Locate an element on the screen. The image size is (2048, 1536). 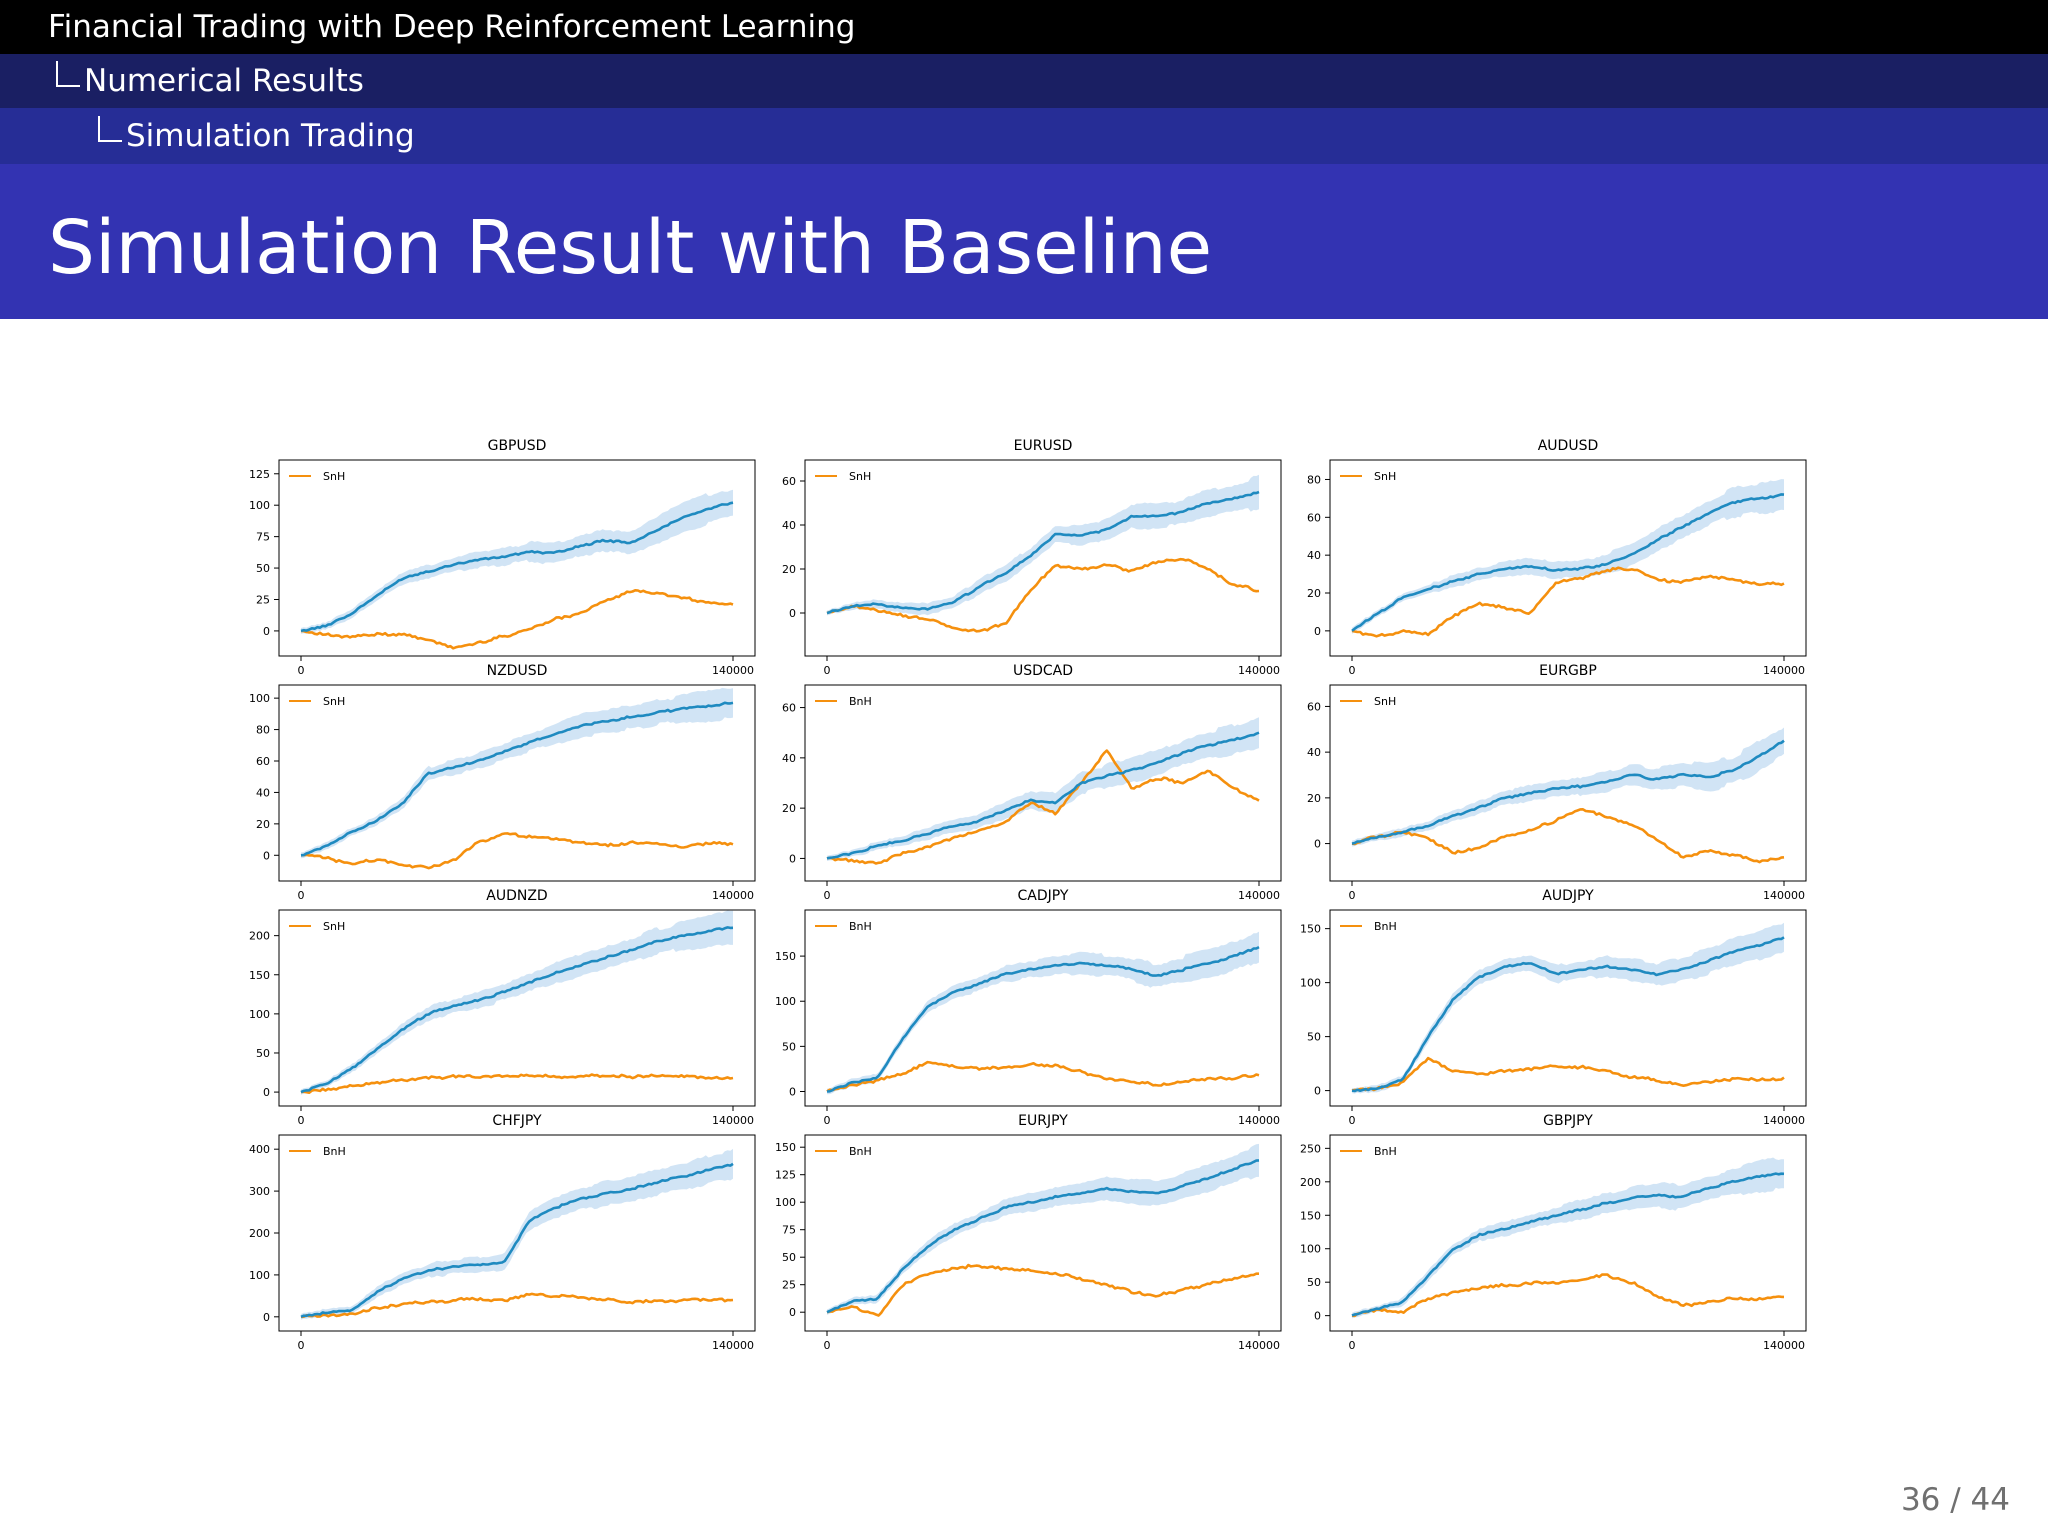
chart-title: EURGBP is located at coordinates (1568, 671).